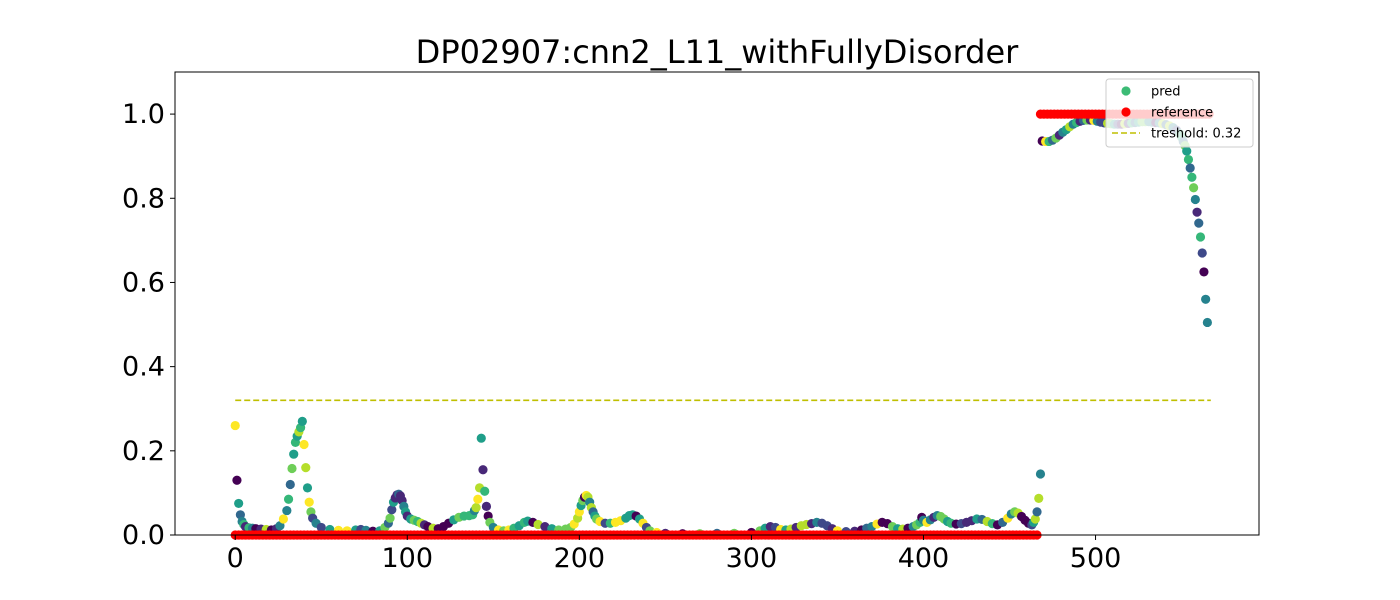  What do you see at coordinates (143, 282) in the screenshot?
I see `y-tick-label: 0.6` at bounding box center [143, 282].